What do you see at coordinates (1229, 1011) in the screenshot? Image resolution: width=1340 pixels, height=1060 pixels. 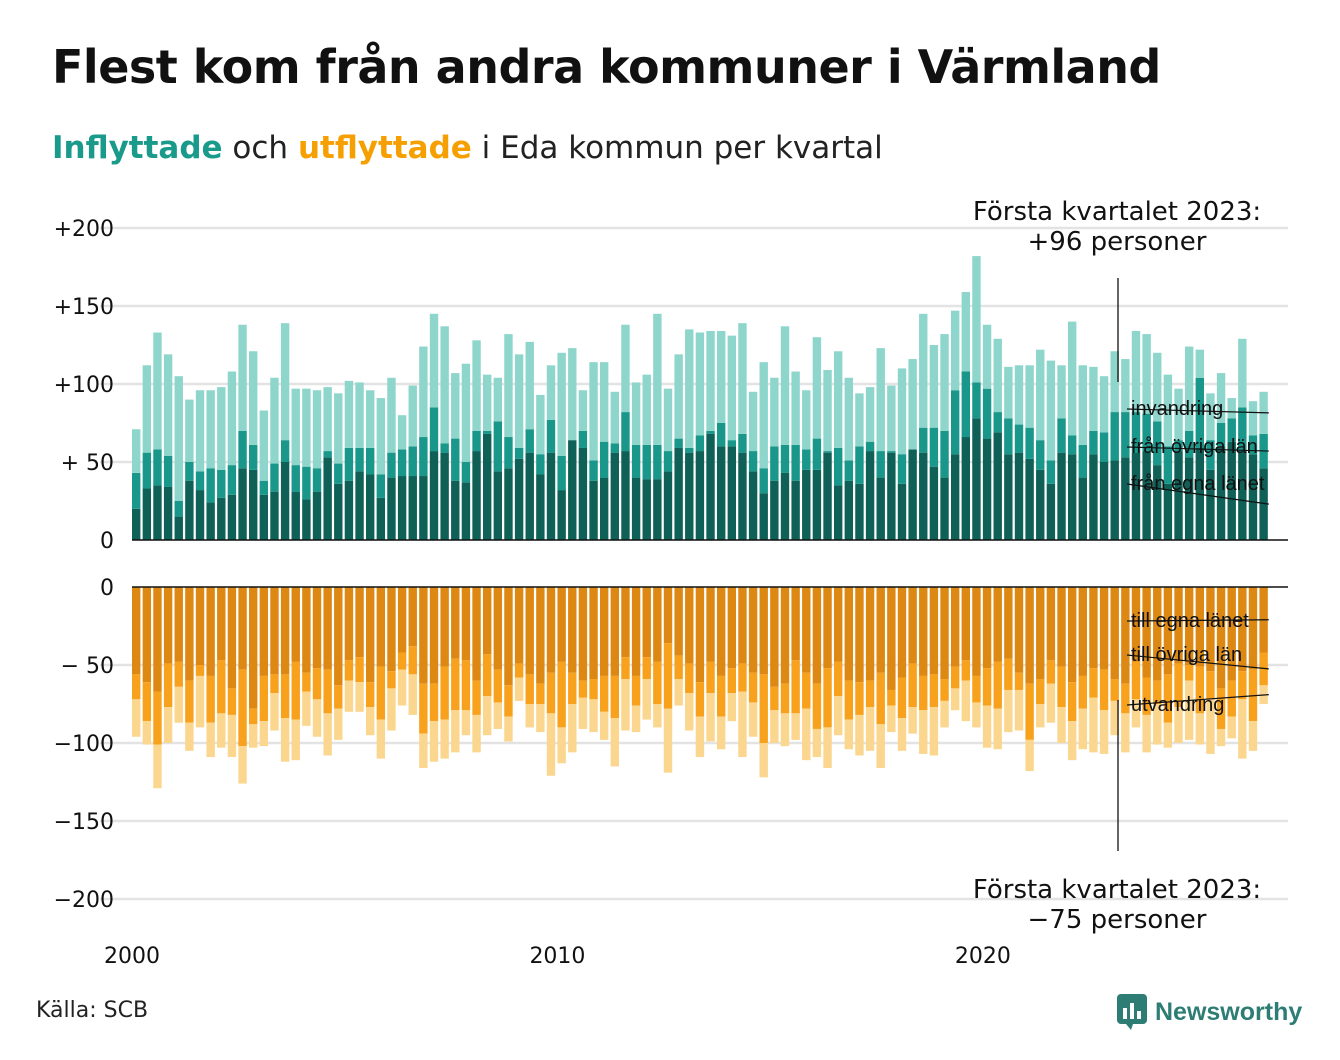 I see `logo-text: Newsworthy` at bounding box center [1229, 1011].